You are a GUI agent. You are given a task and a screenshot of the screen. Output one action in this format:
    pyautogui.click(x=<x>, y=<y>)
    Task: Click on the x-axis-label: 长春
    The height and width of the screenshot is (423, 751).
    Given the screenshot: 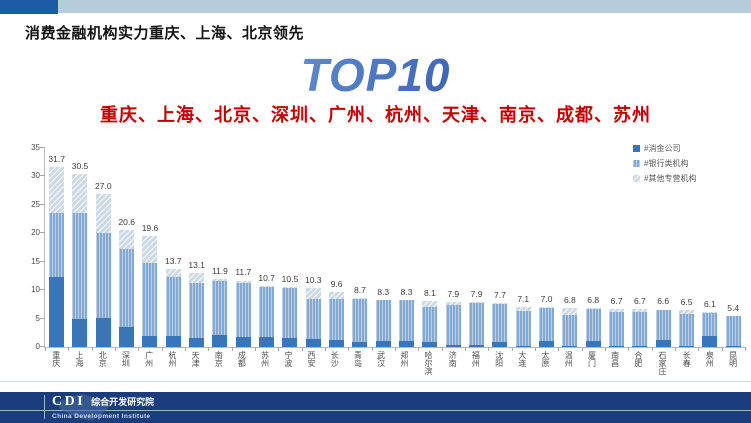 What is the action you would take?
    pyautogui.click(x=687, y=359)
    